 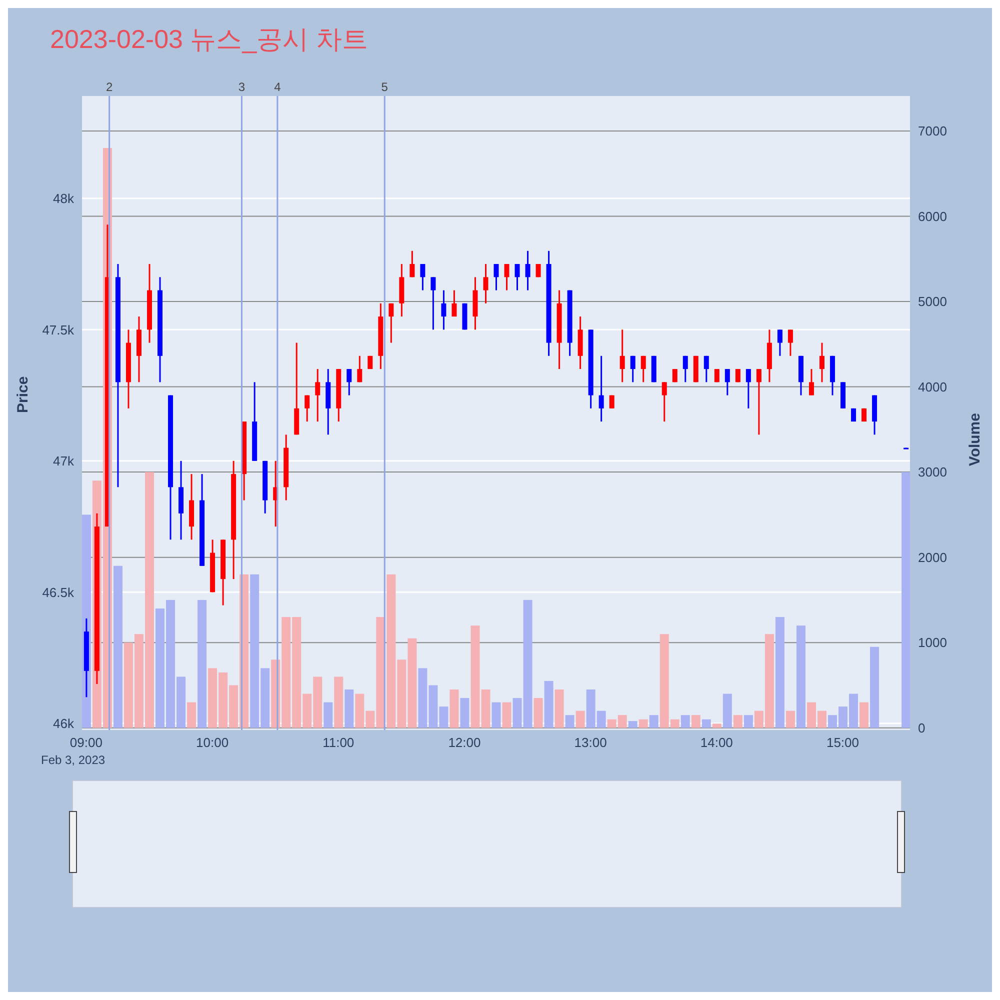 I want to click on ref-line-label: 5, so click(x=384, y=87).